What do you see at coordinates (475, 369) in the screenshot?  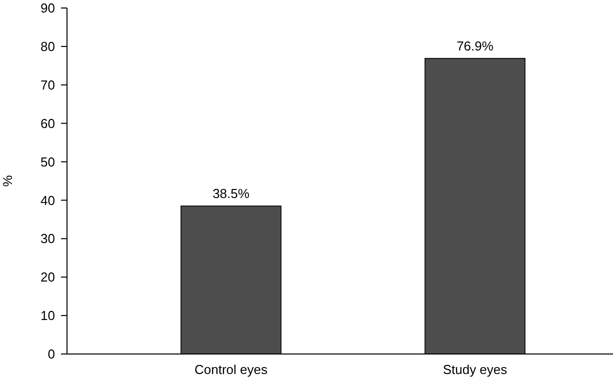 I see `x-tick-label: Study eyes` at bounding box center [475, 369].